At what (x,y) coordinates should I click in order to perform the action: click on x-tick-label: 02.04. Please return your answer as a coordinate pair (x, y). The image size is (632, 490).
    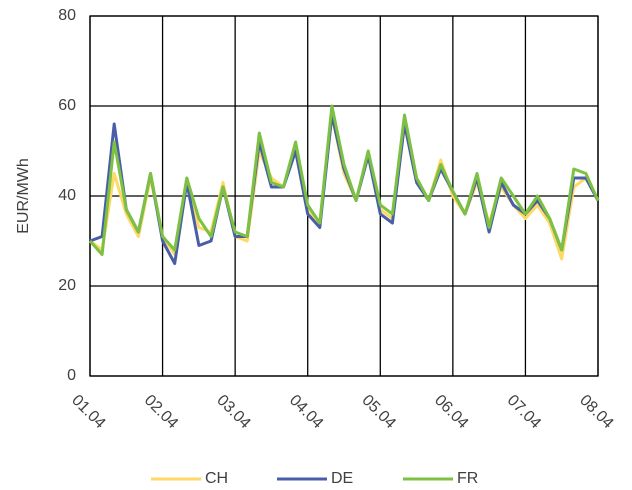
    Looking at the image, I should click on (161, 412).